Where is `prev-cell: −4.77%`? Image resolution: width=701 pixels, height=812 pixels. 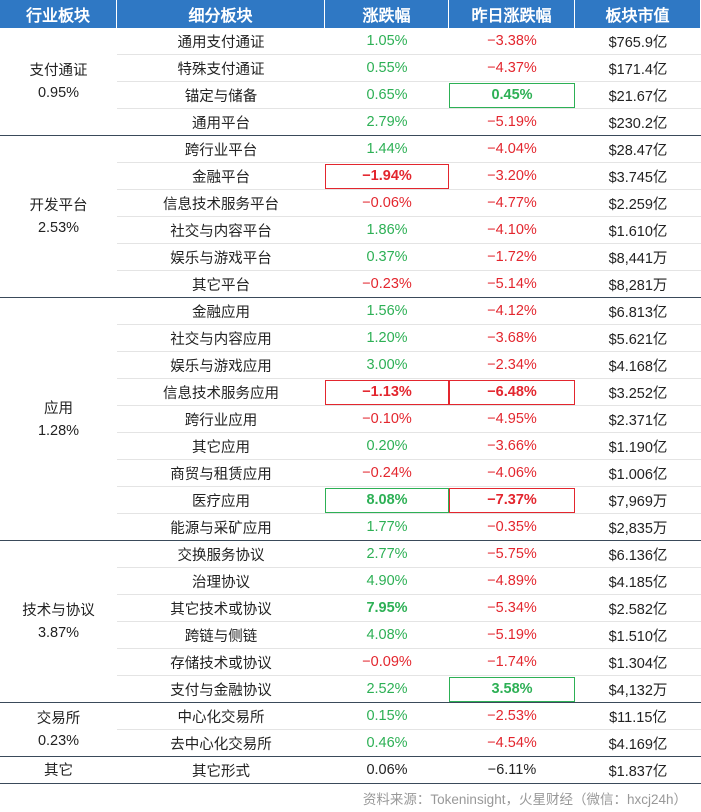 prev-cell: −4.77% is located at coordinates (512, 203).